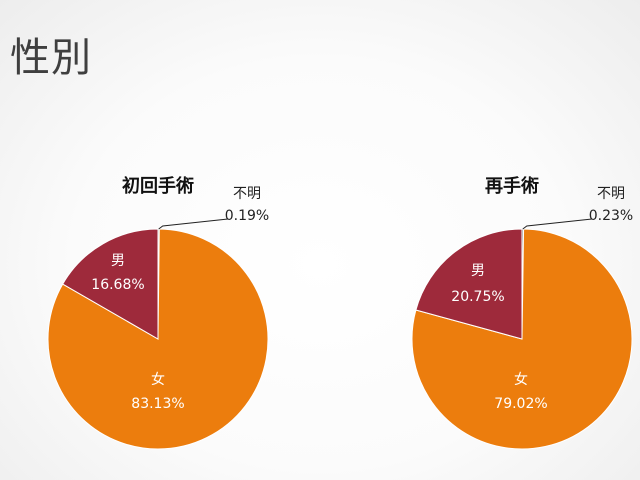 This screenshot has height=480, width=640. Describe the element at coordinates (247, 194) in the screenshot. I see `slice-label-unknown-name-initial: 不明` at that location.